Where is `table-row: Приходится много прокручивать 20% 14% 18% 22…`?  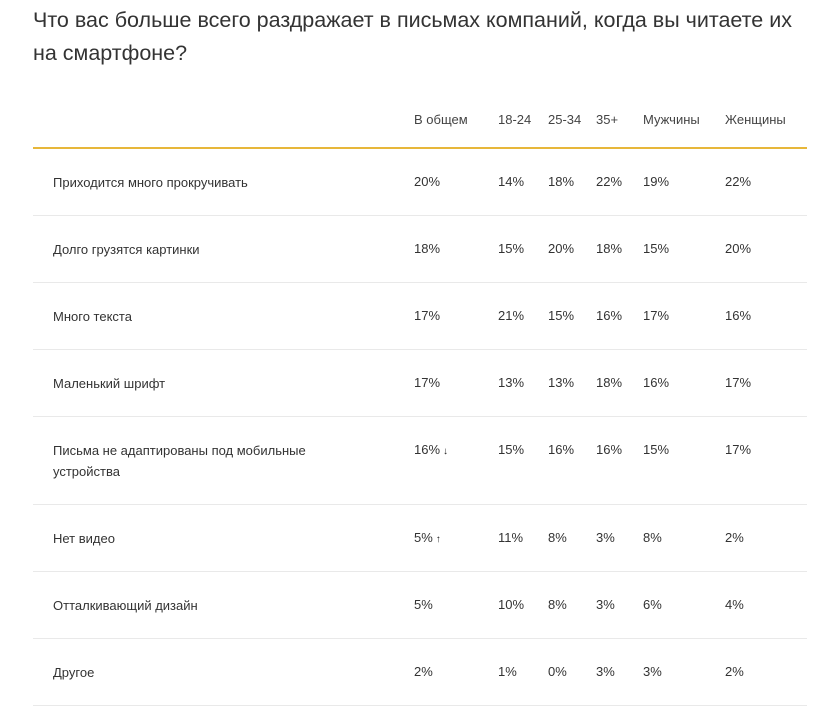 table-row: Приходится много прокручивать 20% 14% 18% 22… is located at coordinates (420, 182).